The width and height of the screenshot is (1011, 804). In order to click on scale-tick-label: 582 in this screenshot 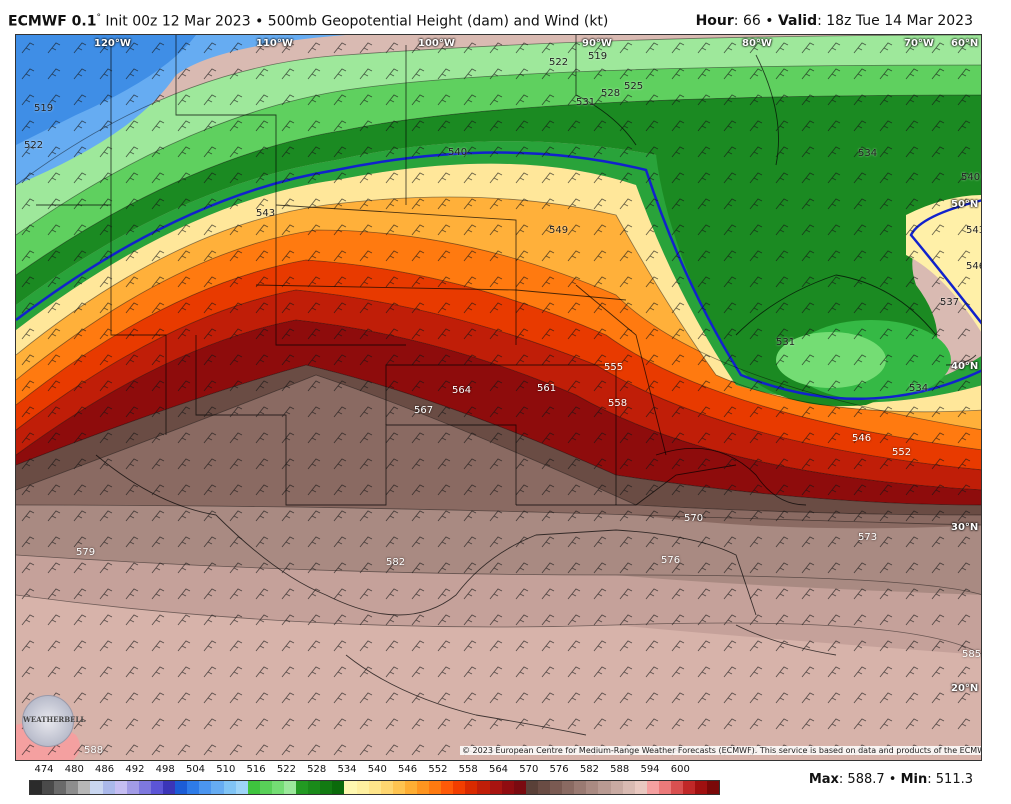, I will do `click(589, 769)`.